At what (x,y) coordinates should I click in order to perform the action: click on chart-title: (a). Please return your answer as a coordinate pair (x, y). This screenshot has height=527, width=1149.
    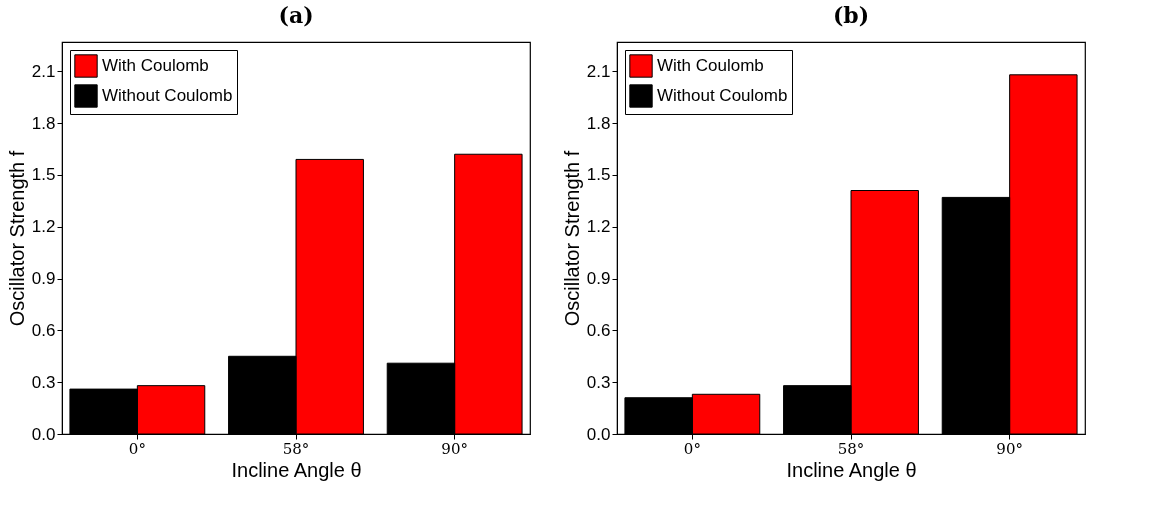
    Looking at the image, I should click on (296, 15).